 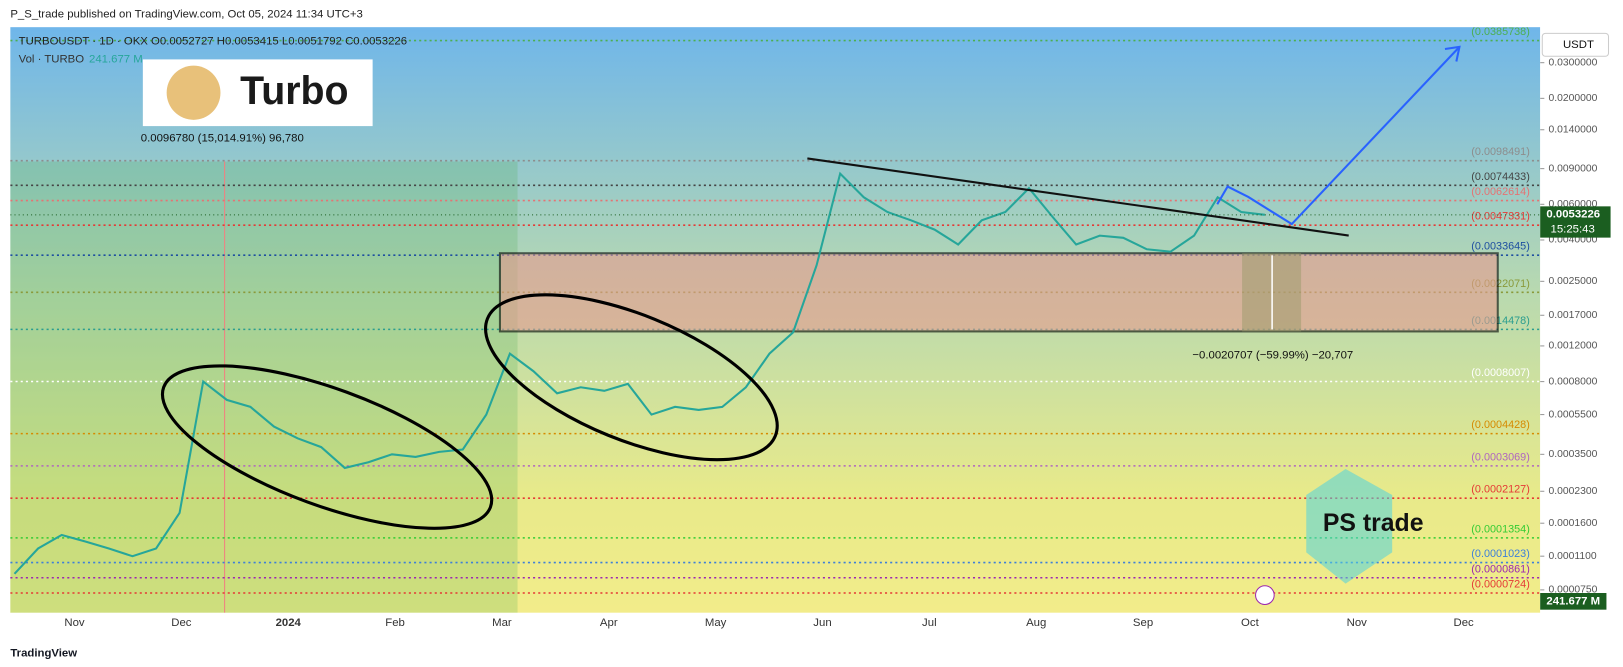 What do you see at coordinates (1572, 381) in the screenshot?
I see `y-tick-label: 0.0008000` at bounding box center [1572, 381].